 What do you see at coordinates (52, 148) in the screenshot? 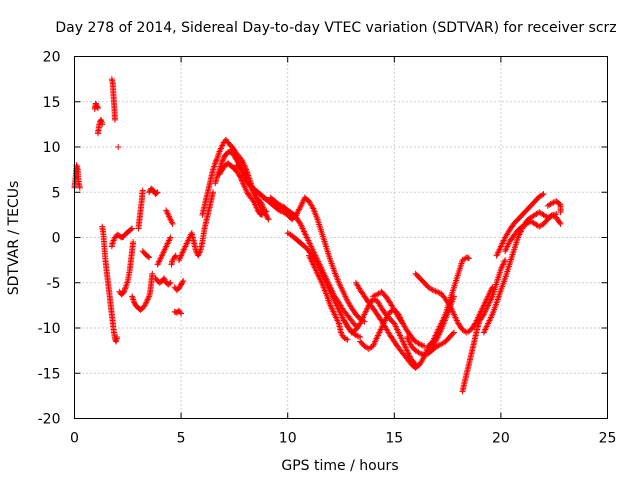
I see `y-tick-label: 10` at bounding box center [52, 148].